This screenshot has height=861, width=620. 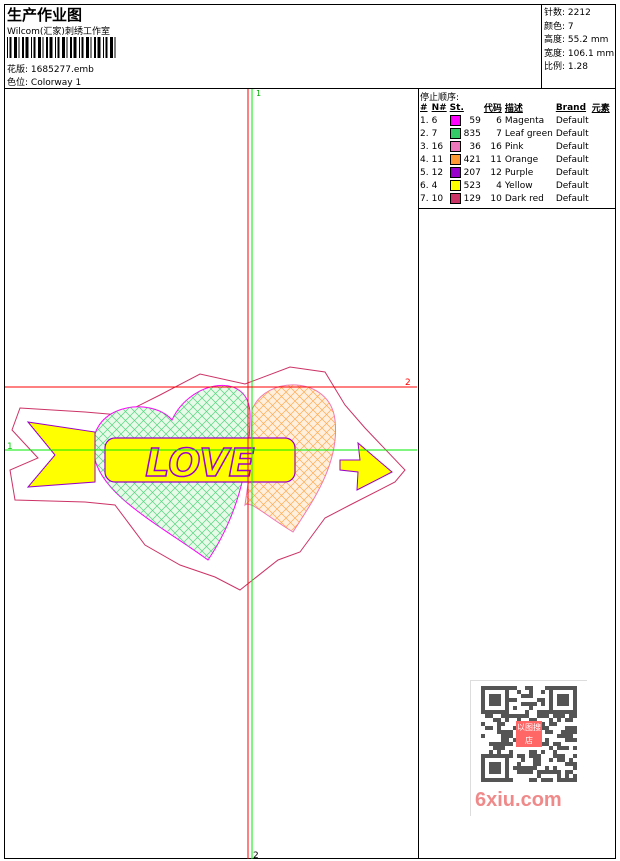 I want to click on table-row: 3. 16 36 16 Pink Default, so click(x=516, y=146).